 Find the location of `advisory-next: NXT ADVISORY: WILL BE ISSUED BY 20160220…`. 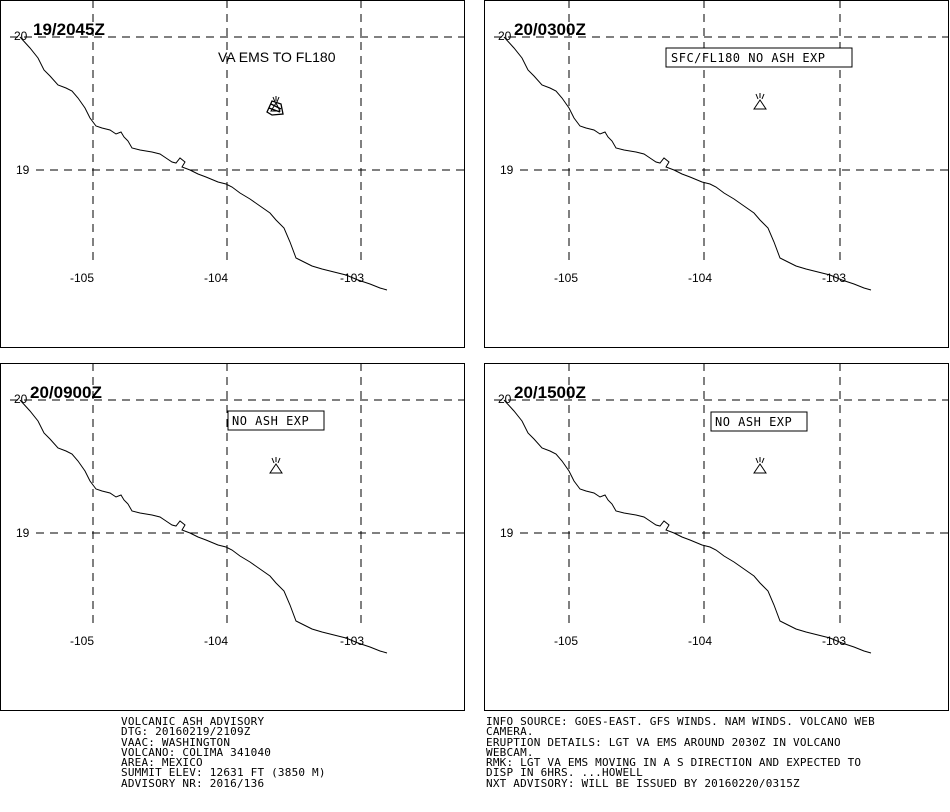

advisory-next: NXT ADVISORY: WILL BE ISSUED BY 20160220… is located at coordinates (643, 783).